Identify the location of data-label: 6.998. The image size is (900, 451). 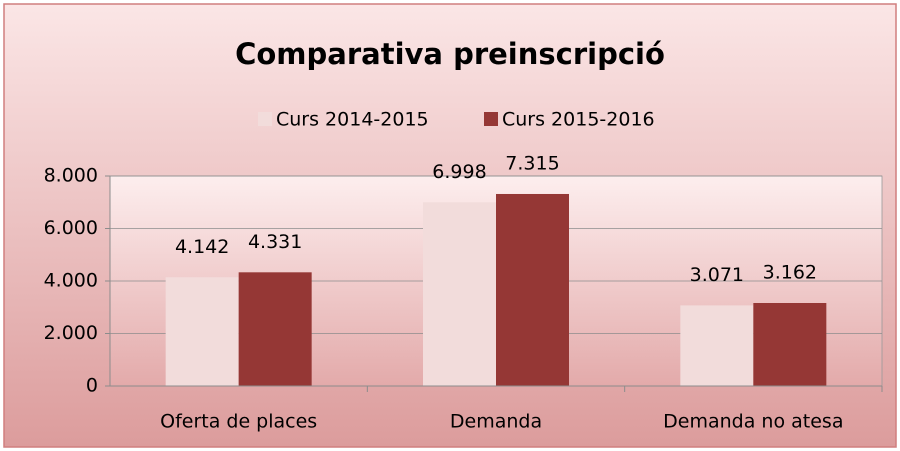
(459, 172).